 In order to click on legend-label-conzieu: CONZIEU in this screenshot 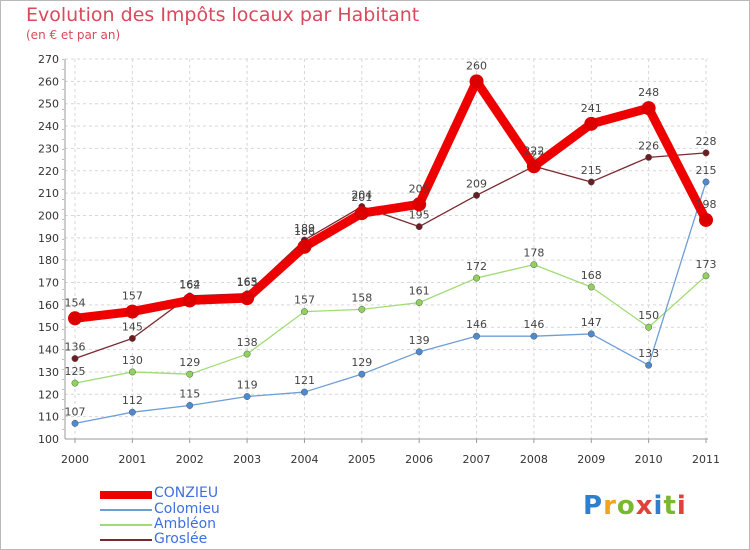, I will do `click(186, 493)`.